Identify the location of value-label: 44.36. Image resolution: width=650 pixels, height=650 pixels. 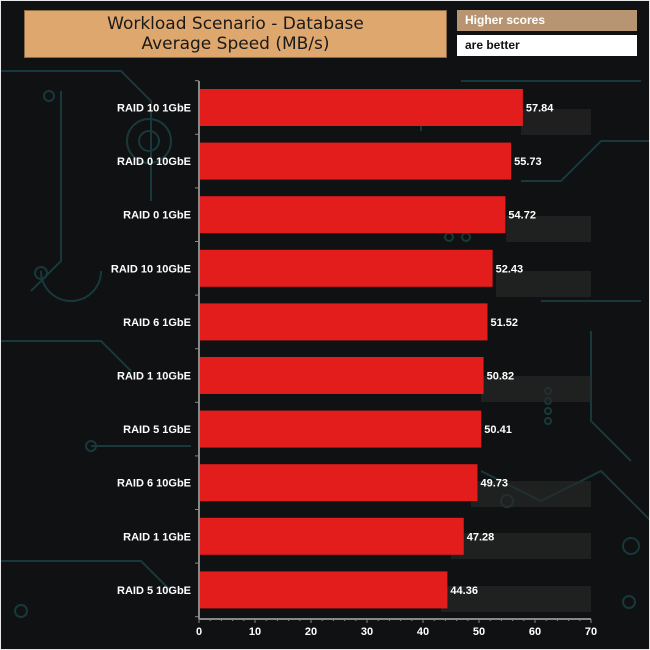
(464, 591).